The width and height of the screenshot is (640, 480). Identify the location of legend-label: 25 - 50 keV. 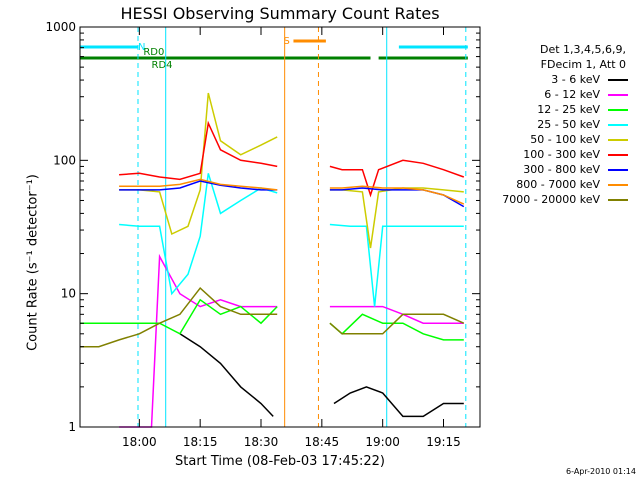
(568, 124).